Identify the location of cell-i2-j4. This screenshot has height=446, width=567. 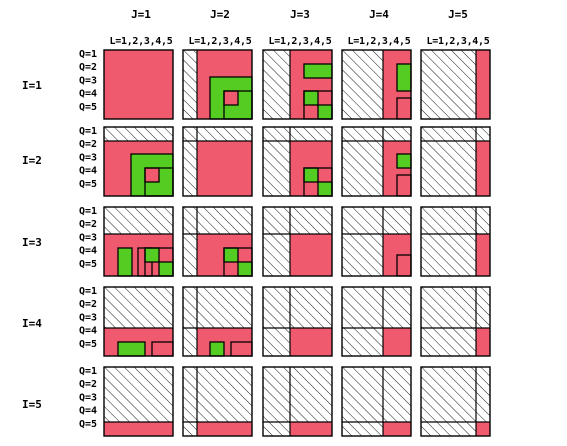
(376, 161).